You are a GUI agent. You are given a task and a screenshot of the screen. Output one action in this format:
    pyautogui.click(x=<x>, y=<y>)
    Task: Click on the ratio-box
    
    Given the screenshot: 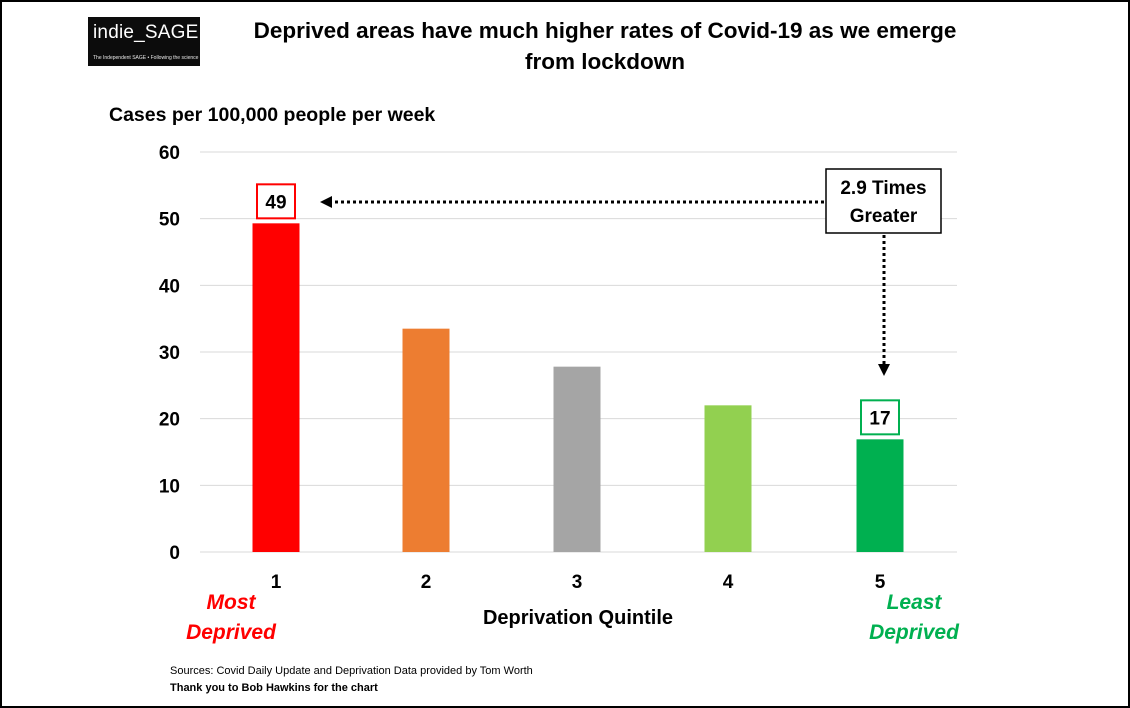 What is the action you would take?
    pyautogui.click(x=883, y=201)
    